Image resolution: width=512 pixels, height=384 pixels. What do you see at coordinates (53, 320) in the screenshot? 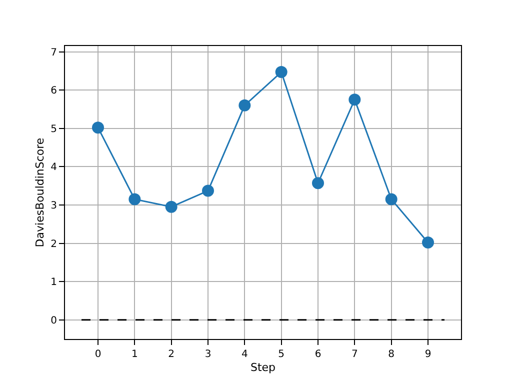
I see `y-tick-label: 0` at bounding box center [53, 320].